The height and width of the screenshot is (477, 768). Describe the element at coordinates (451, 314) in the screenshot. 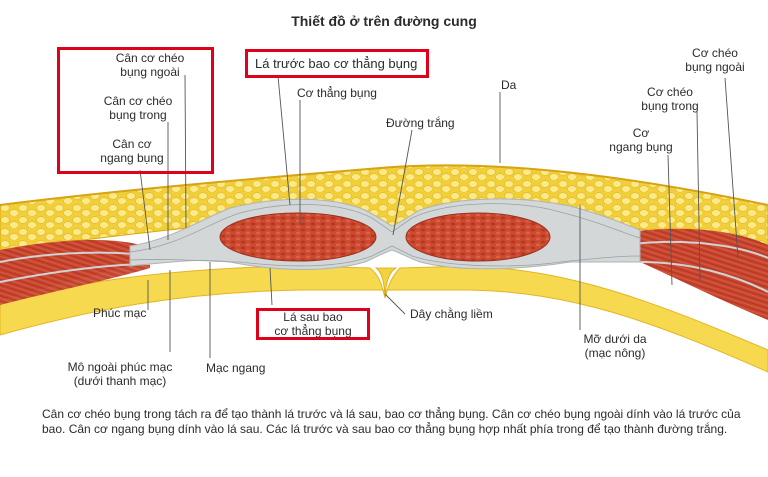

I see `label-falciform: Dây chằng liềm` at that location.